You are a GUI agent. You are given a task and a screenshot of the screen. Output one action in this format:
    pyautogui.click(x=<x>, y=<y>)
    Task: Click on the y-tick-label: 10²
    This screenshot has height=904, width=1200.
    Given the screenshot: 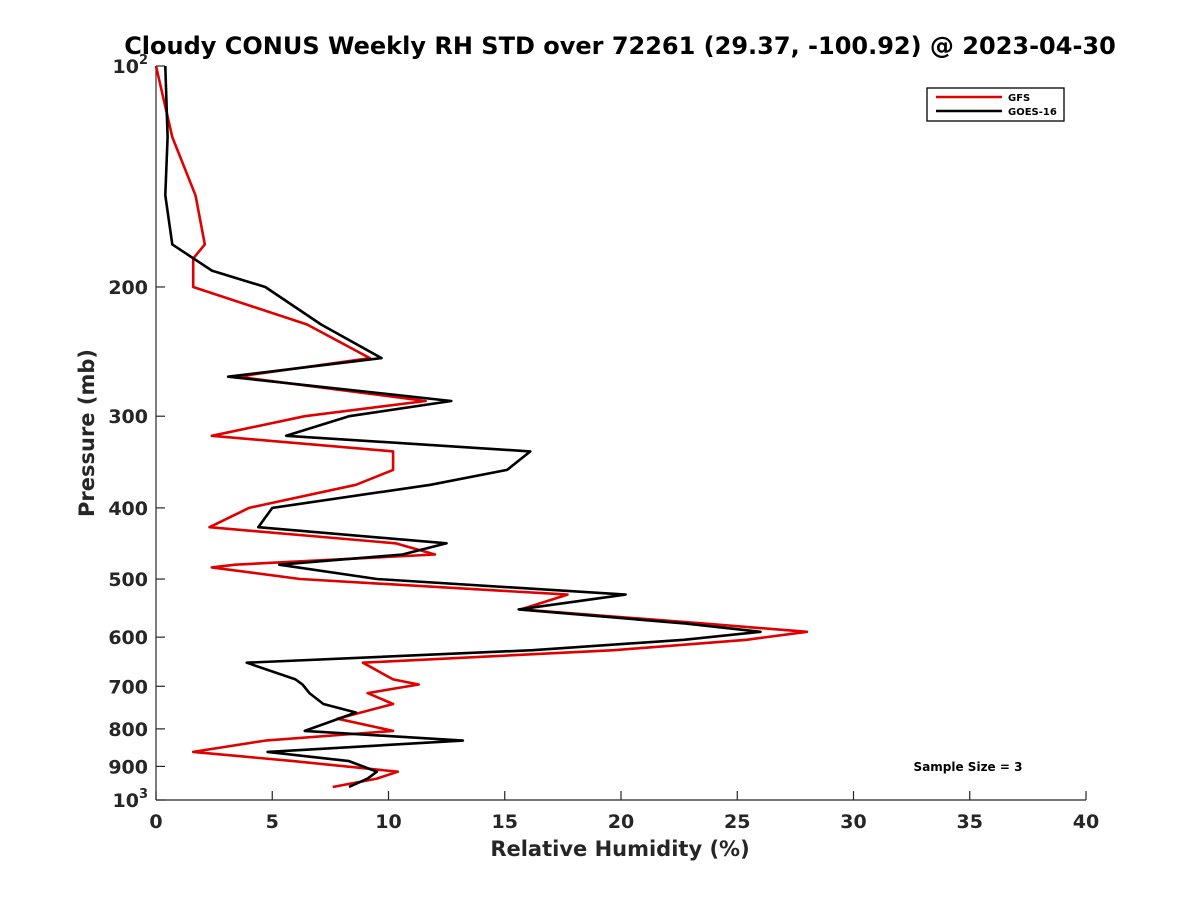 What is the action you would take?
    pyautogui.click(x=131, y=65)
    